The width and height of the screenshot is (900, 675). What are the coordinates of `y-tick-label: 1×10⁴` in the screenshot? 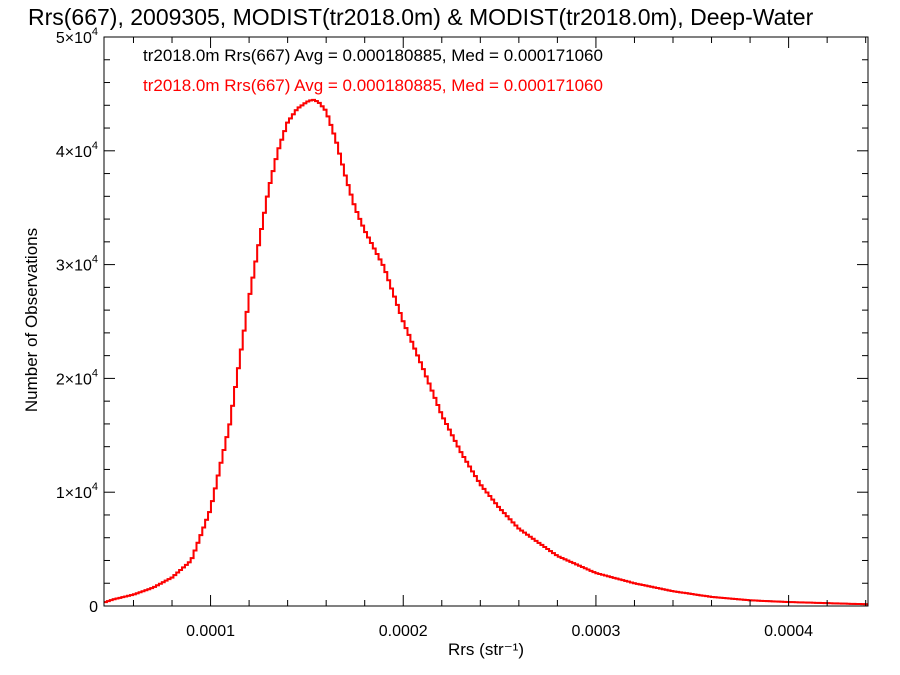 It's located at (77, 491).